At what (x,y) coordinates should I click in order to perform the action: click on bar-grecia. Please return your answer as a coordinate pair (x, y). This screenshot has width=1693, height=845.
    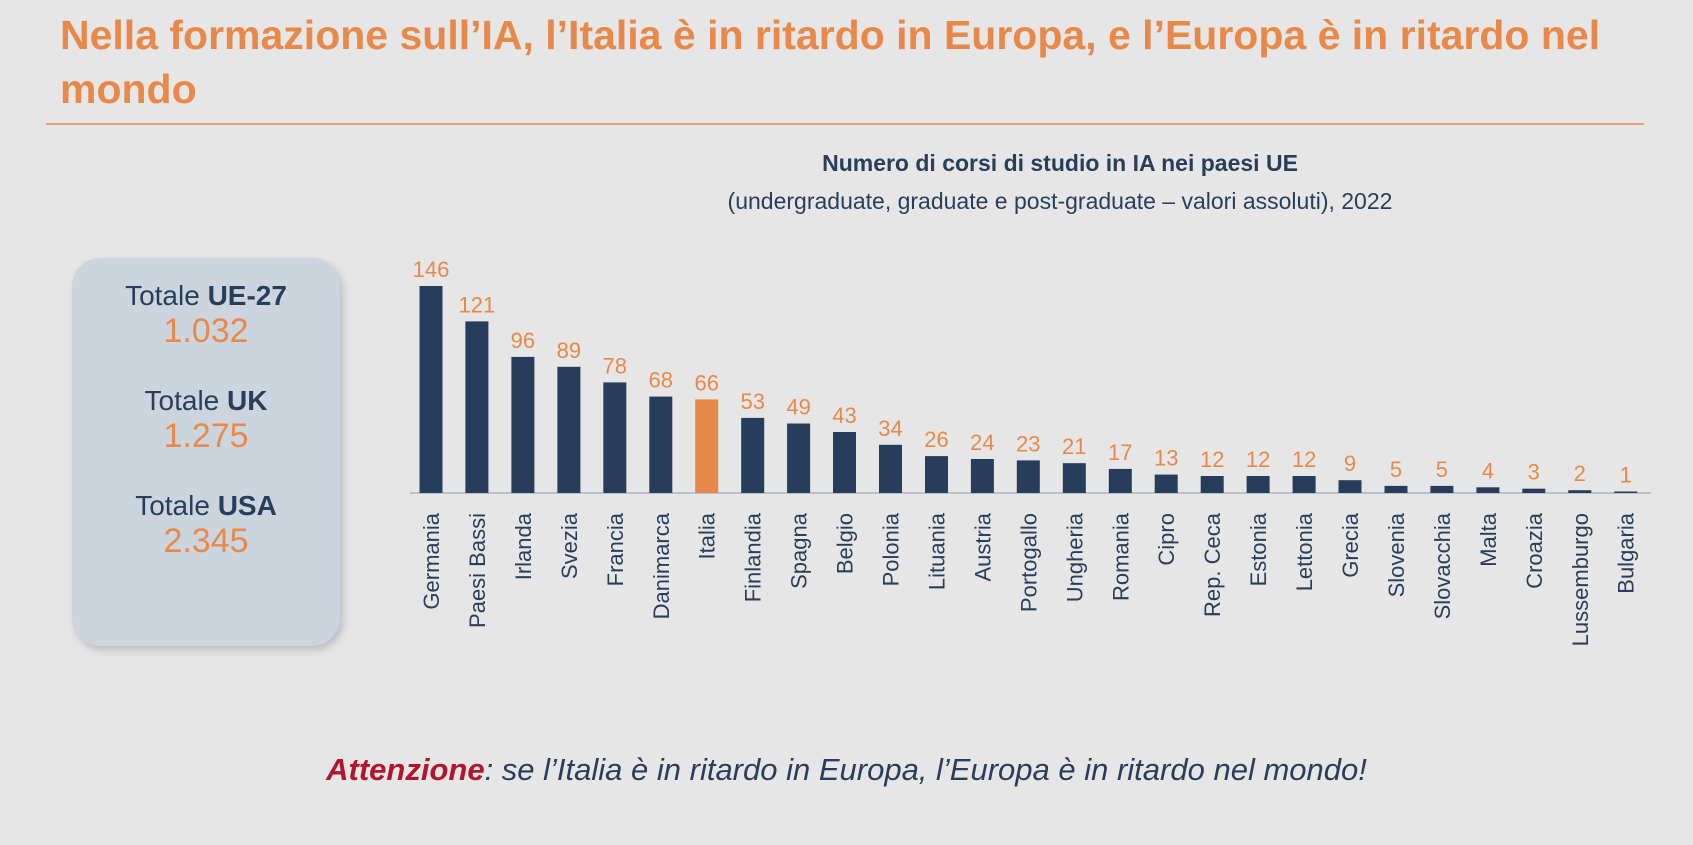
    Looking at the image, I should click on (1350, 486).